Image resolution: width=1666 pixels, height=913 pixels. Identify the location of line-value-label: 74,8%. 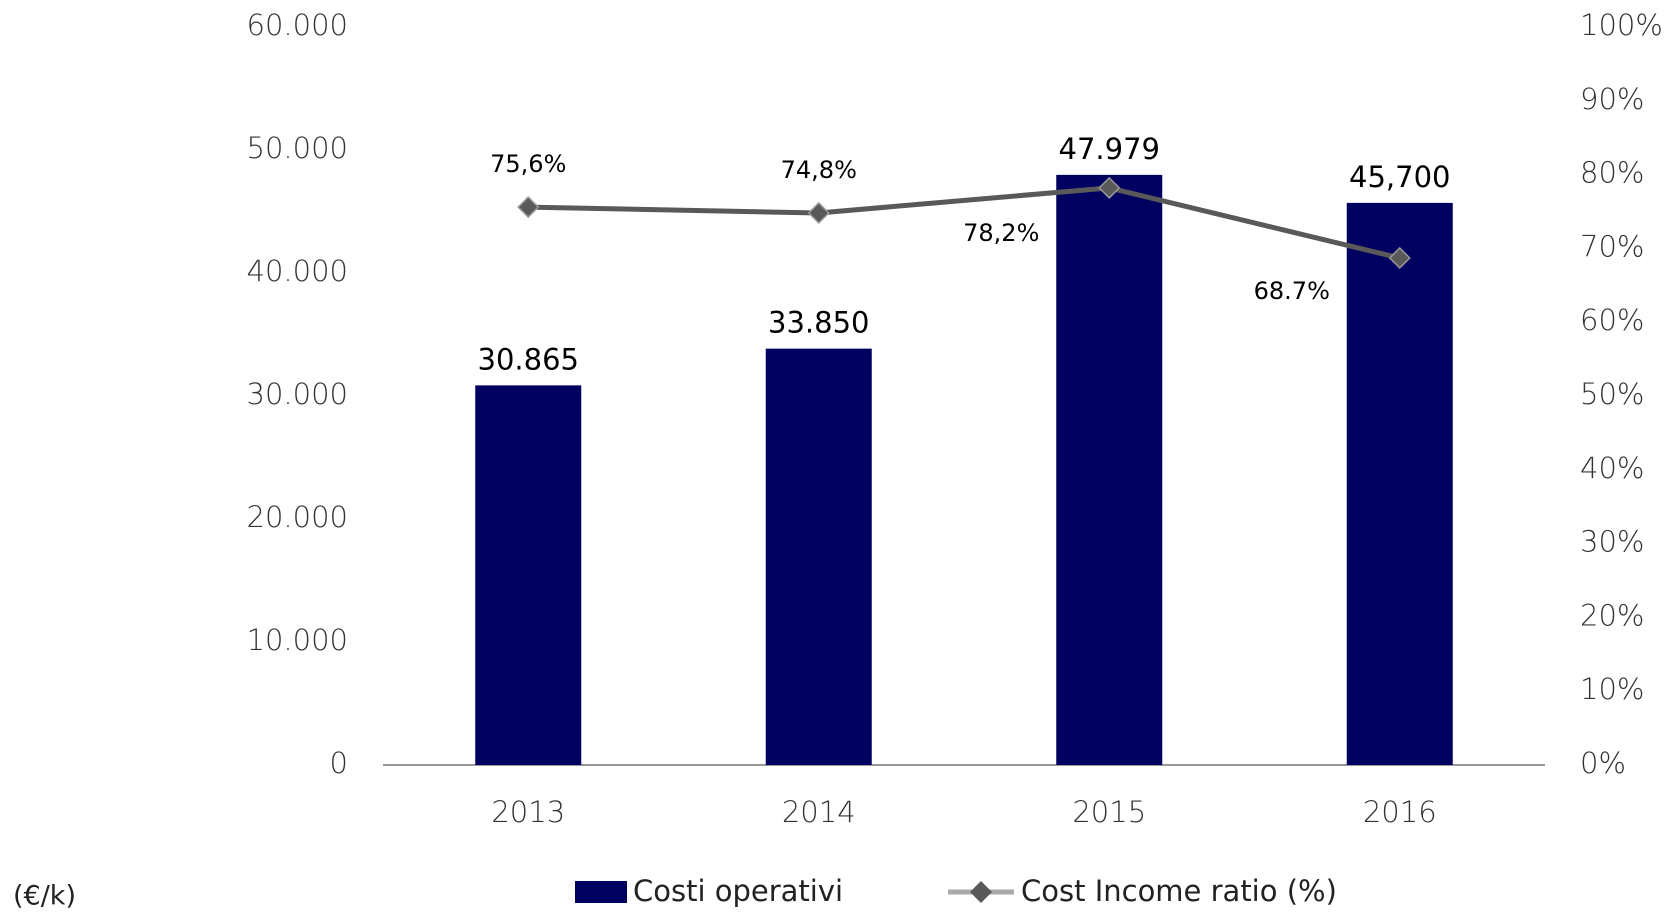
(819, 170).